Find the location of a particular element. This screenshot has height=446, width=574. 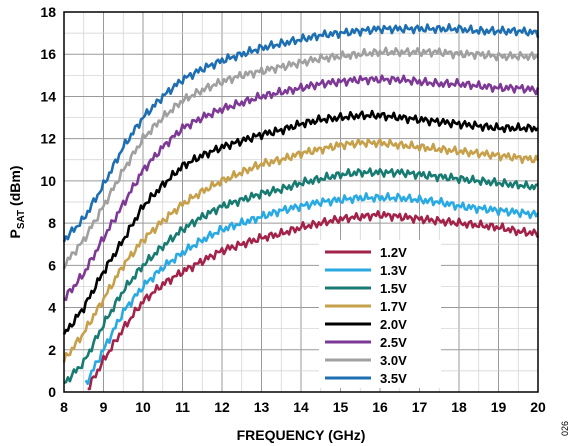

figure-id: 026 is located at coordinates (565, 428).